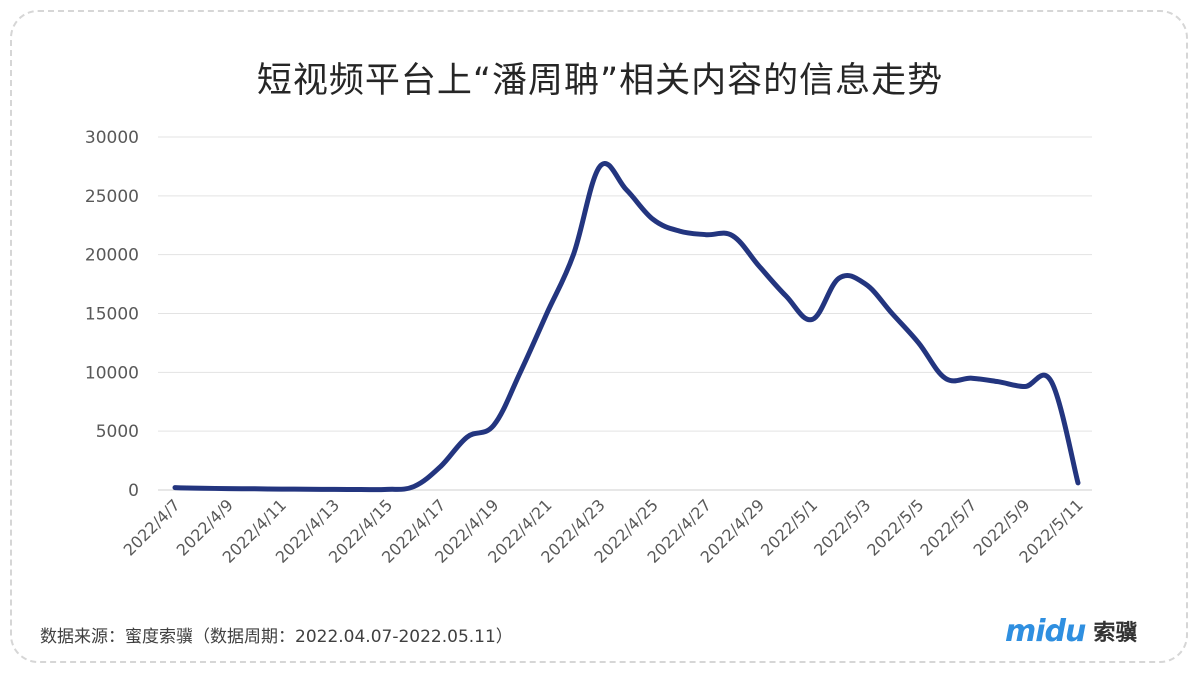  Describe the element at coordinates (112, 256) in the screenshot. I see `y-tick-label: 20000` at that location.